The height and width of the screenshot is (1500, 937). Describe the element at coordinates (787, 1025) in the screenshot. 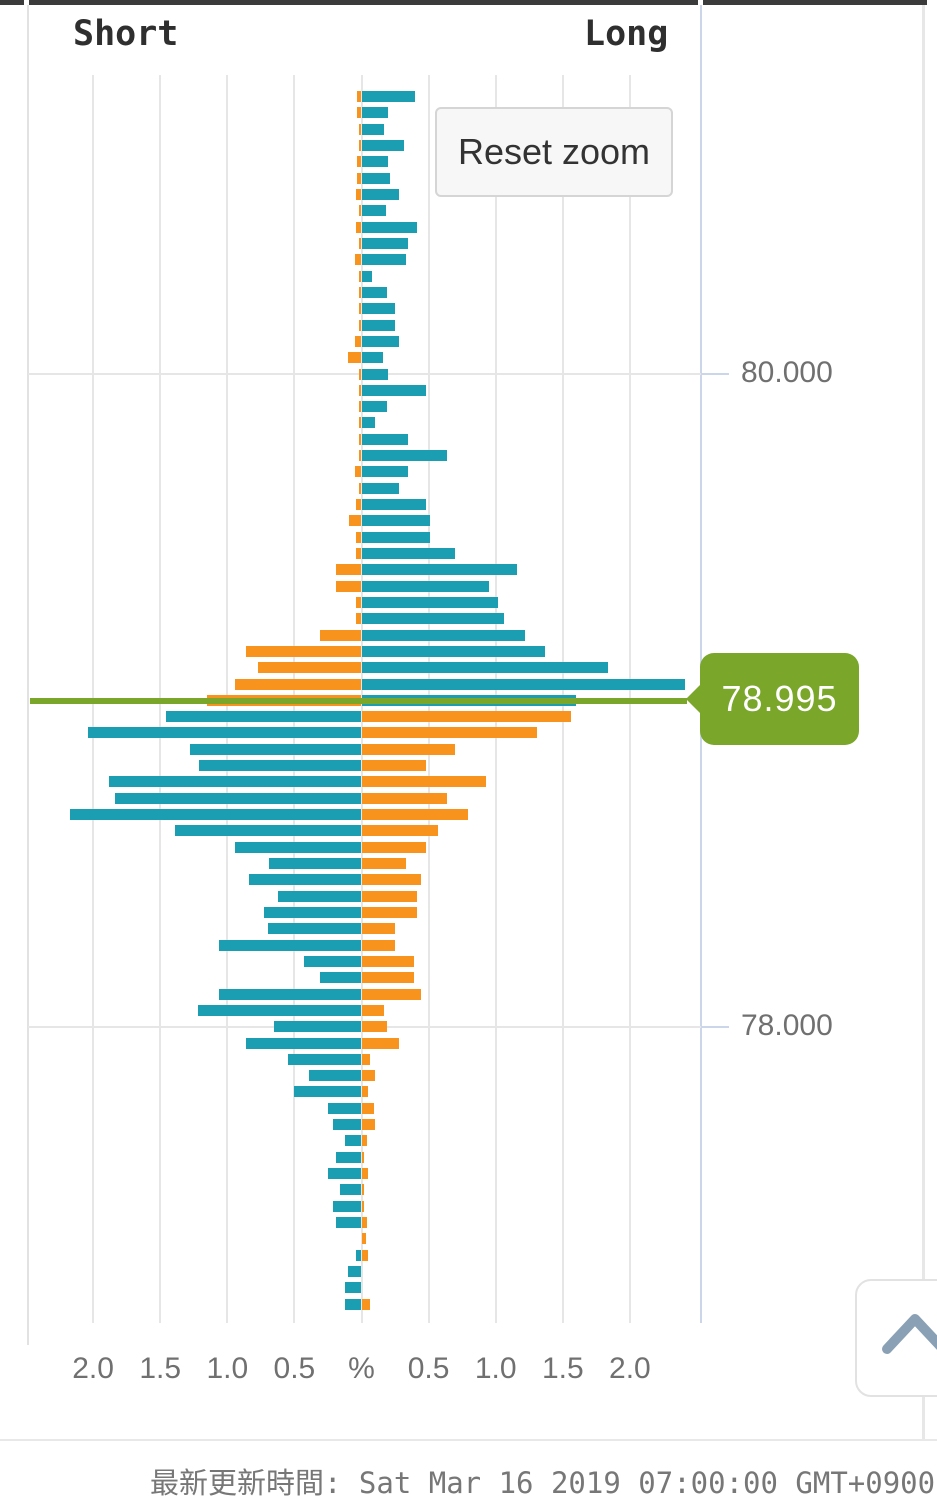

I see `price-axis-label: 78.000` at that location.